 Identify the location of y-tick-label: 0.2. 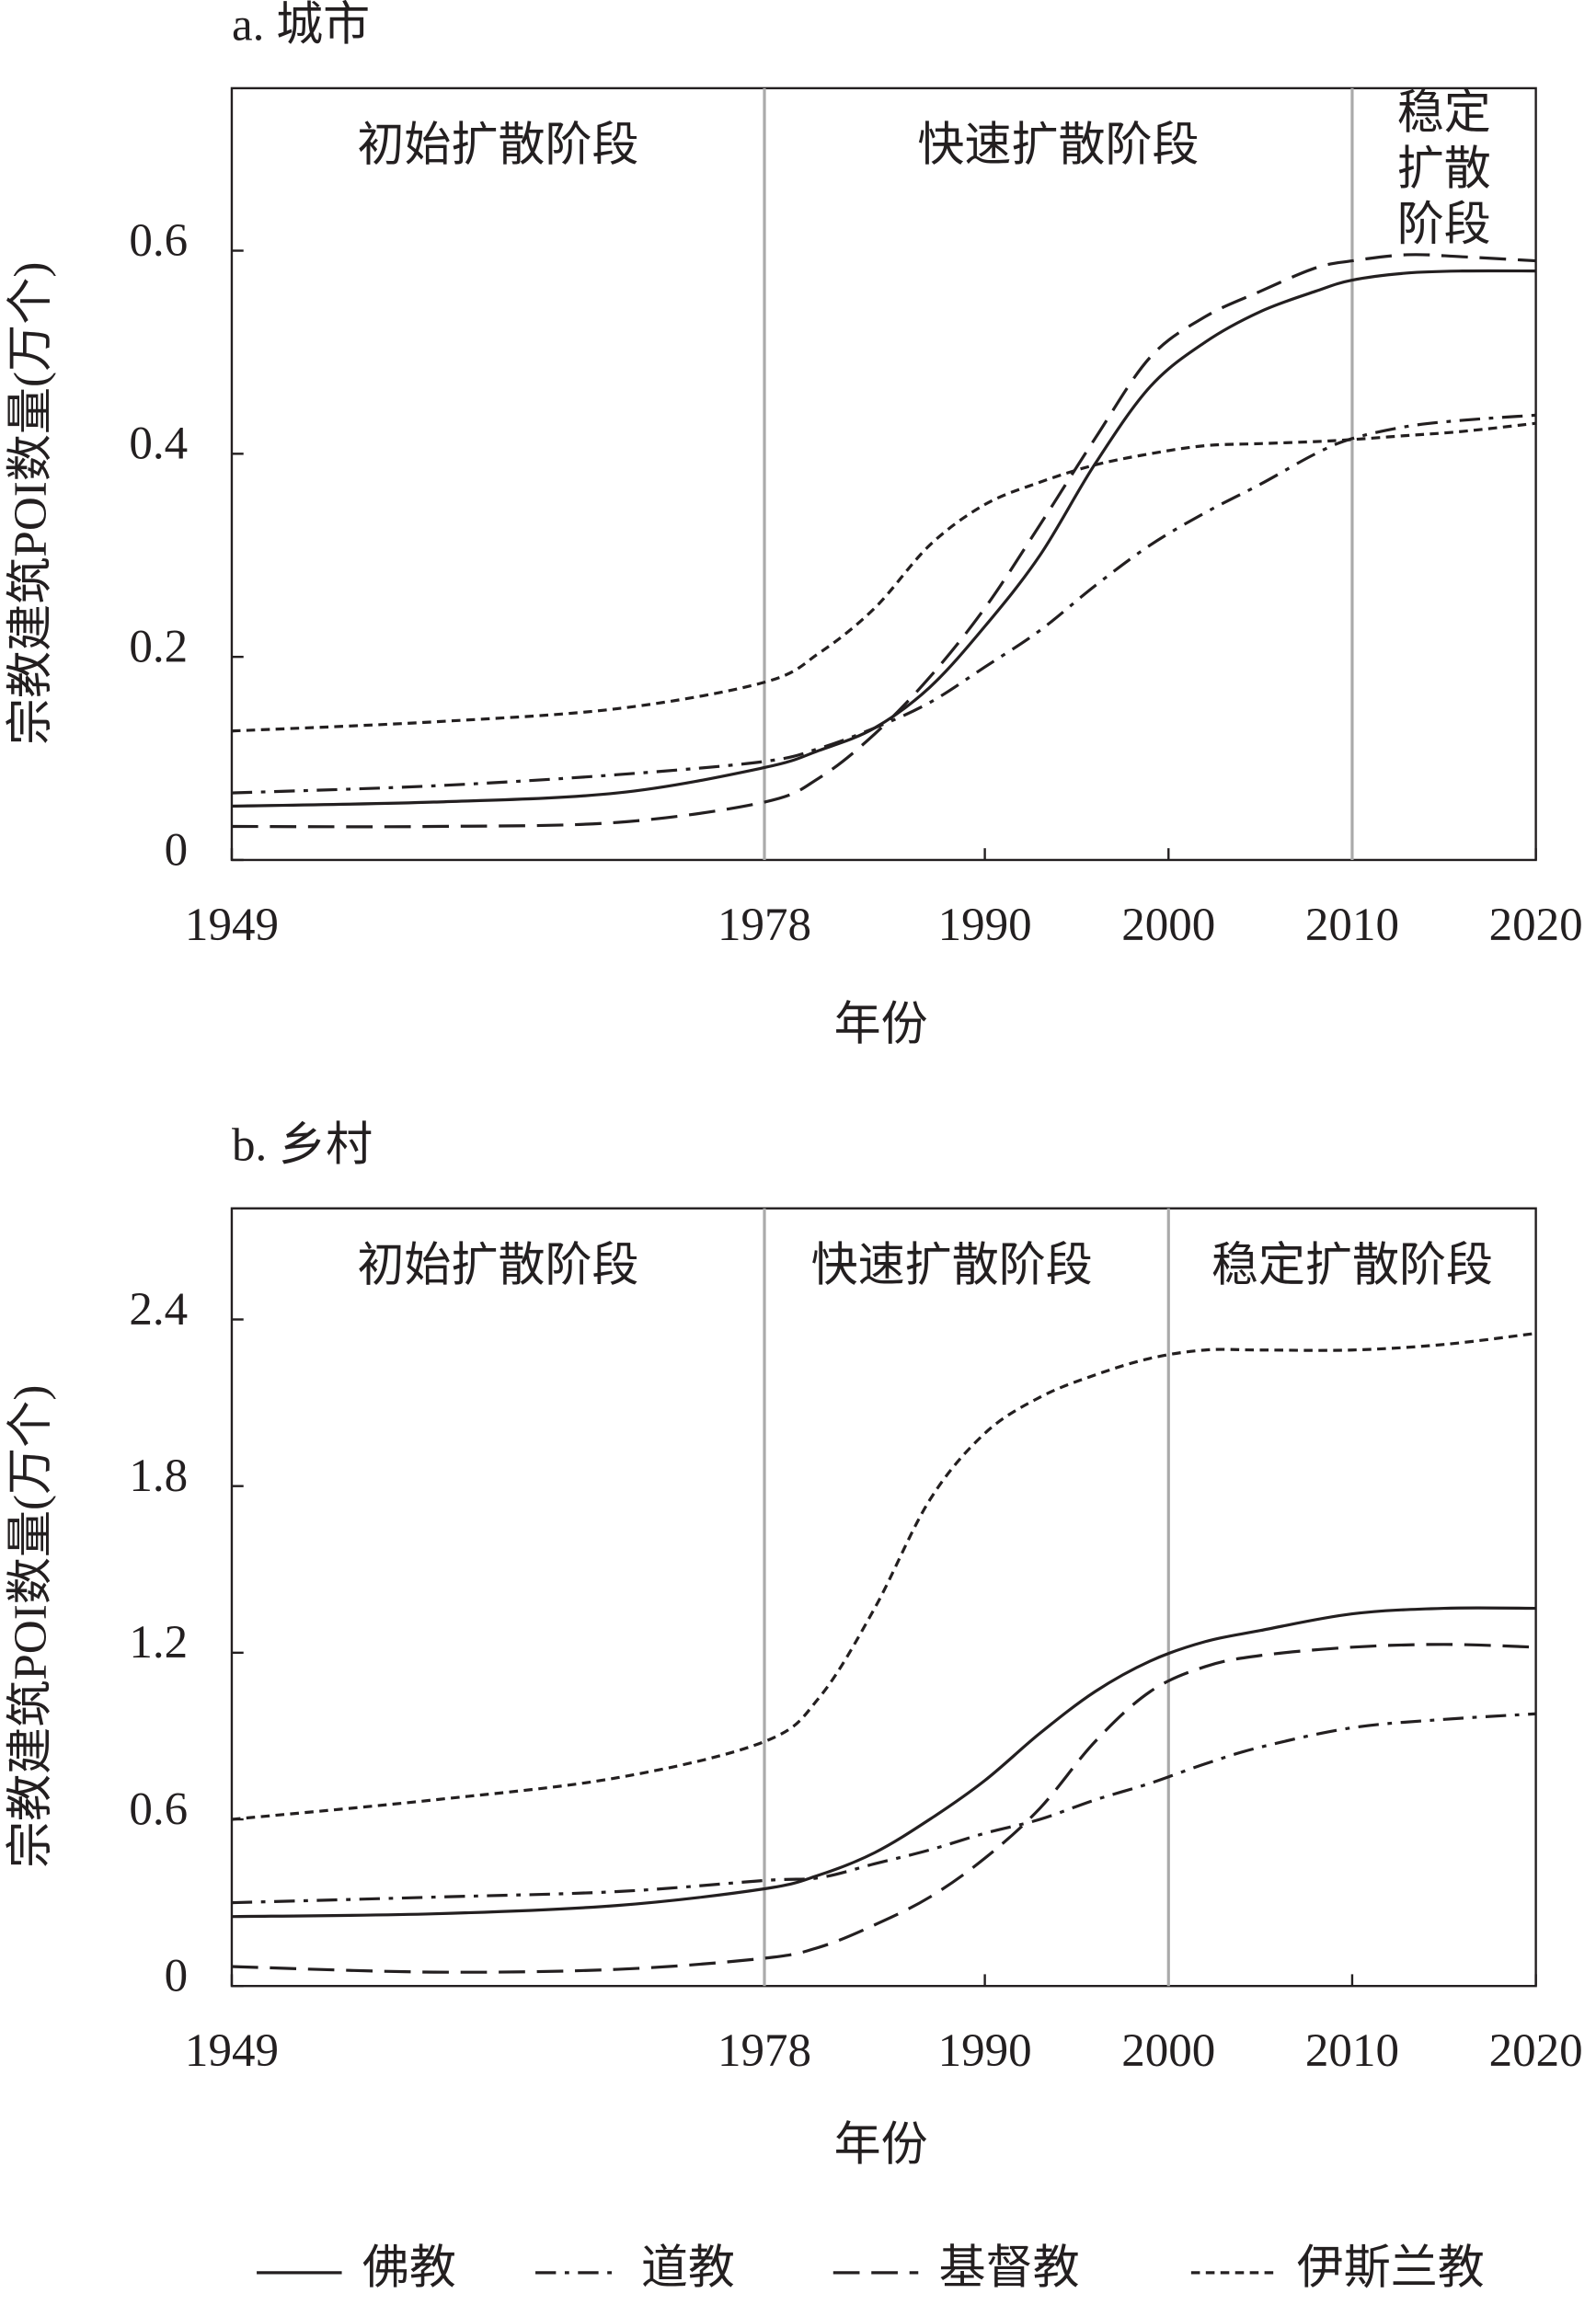
(158, 646).